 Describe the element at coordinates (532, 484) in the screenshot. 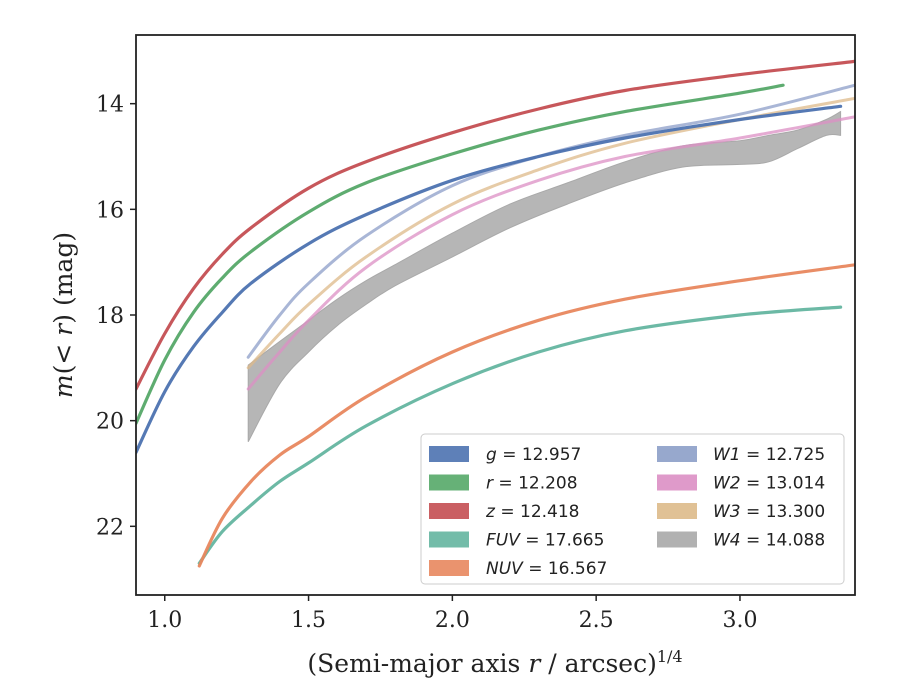

I see `legend-label-r: r = 12.208` at that location.